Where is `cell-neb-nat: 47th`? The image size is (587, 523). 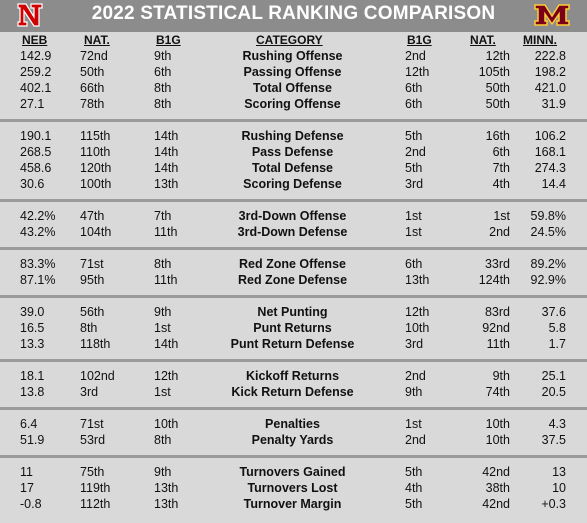 cell-neb-nat: 47th is located at coordinates (92, 216).